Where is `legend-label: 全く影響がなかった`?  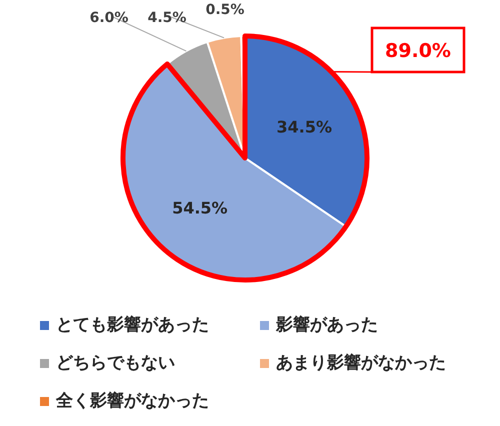 legend-label: 全く影響がなかった is located at coordinates (132, 401).